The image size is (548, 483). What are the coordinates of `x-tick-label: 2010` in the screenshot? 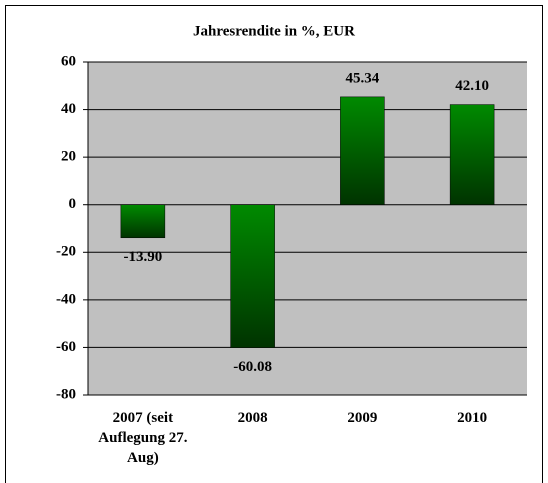 It's located at (472, 418).